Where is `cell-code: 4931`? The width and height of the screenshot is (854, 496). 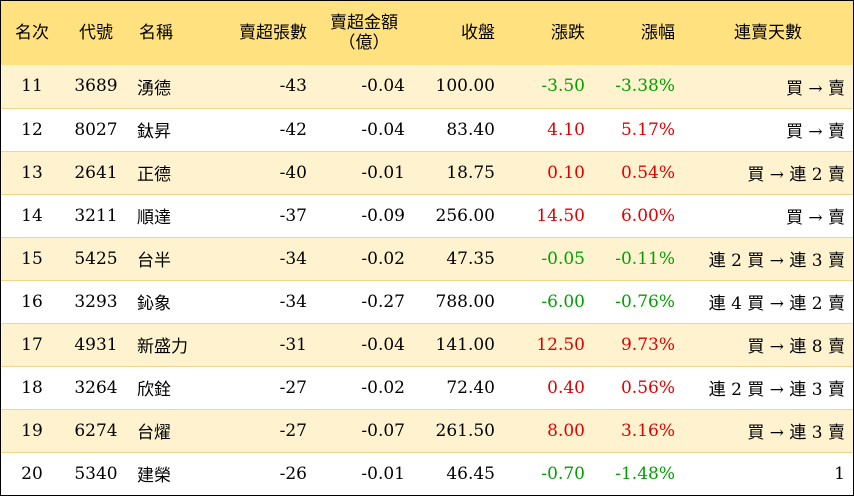 cell-code: 4931 is located at coordinates (96, 344).